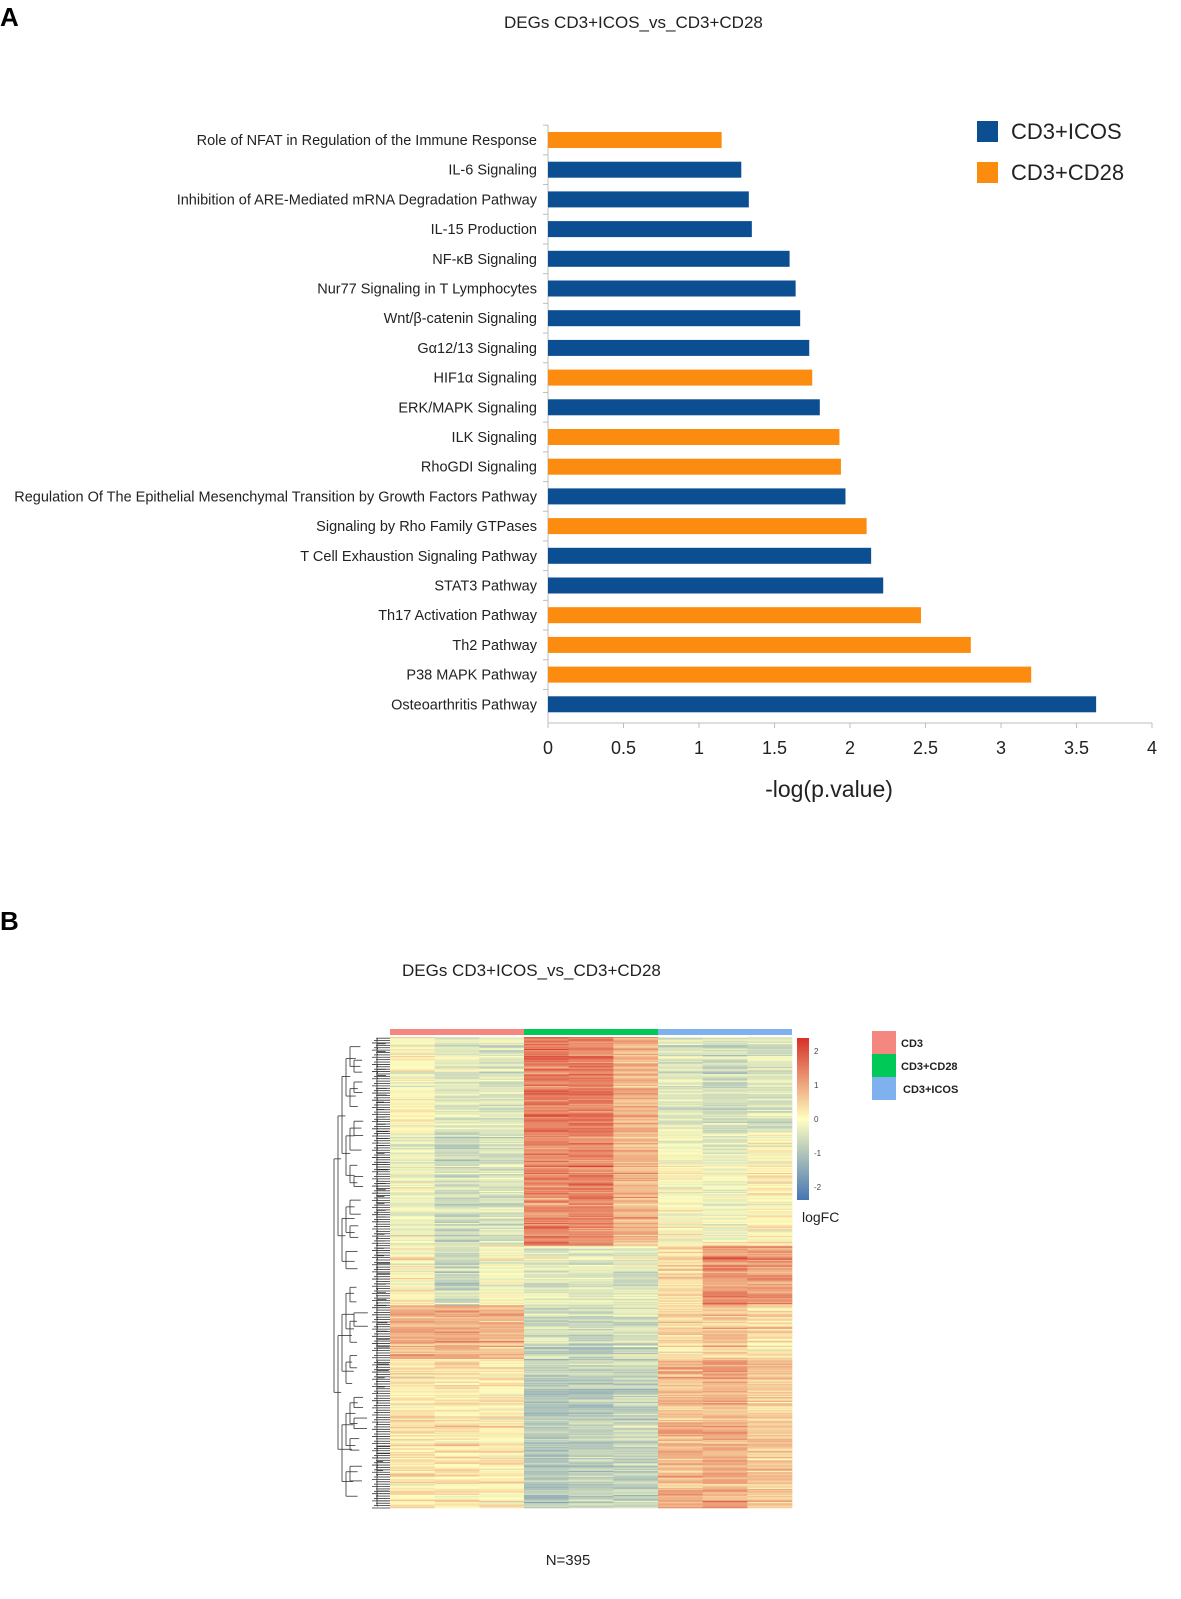  Describe the element at coordinates (818, 1187) in the screenshot. I see `color-scale-tick-label: -2` at that location.